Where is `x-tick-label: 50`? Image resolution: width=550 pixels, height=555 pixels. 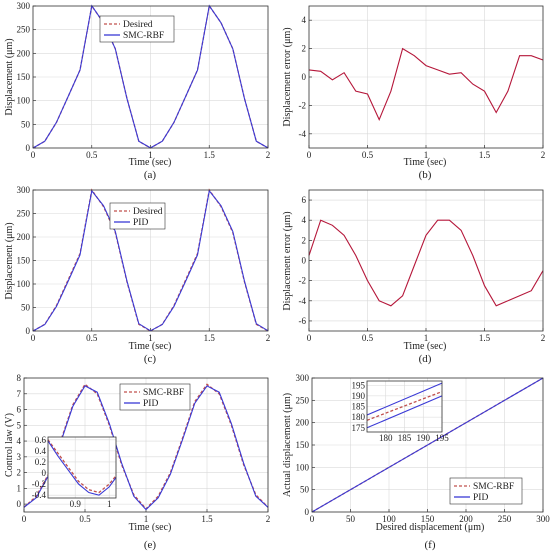
x-tick-label: 50 is located at coordinates (351, 519).